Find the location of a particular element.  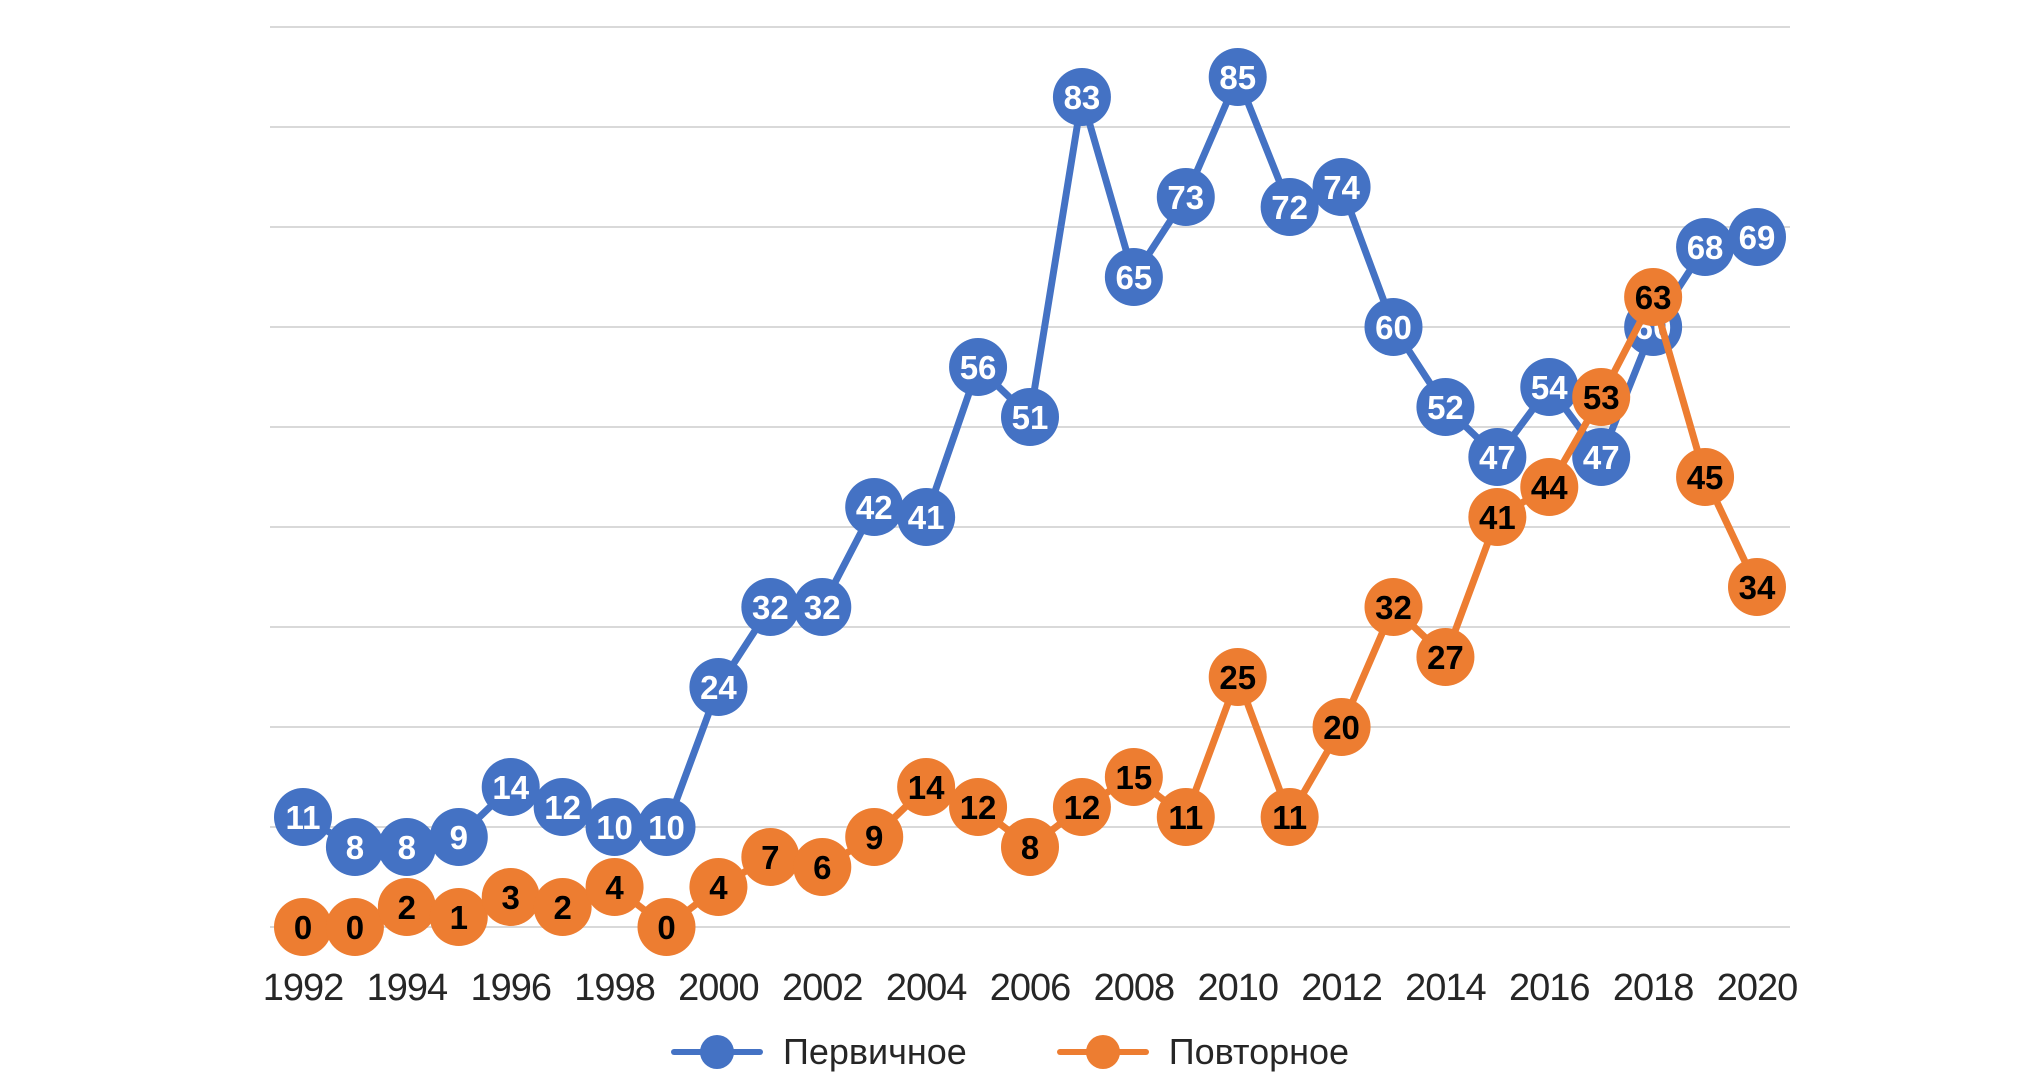

data-point-label: 65 is located at coordinates (1133, 277).